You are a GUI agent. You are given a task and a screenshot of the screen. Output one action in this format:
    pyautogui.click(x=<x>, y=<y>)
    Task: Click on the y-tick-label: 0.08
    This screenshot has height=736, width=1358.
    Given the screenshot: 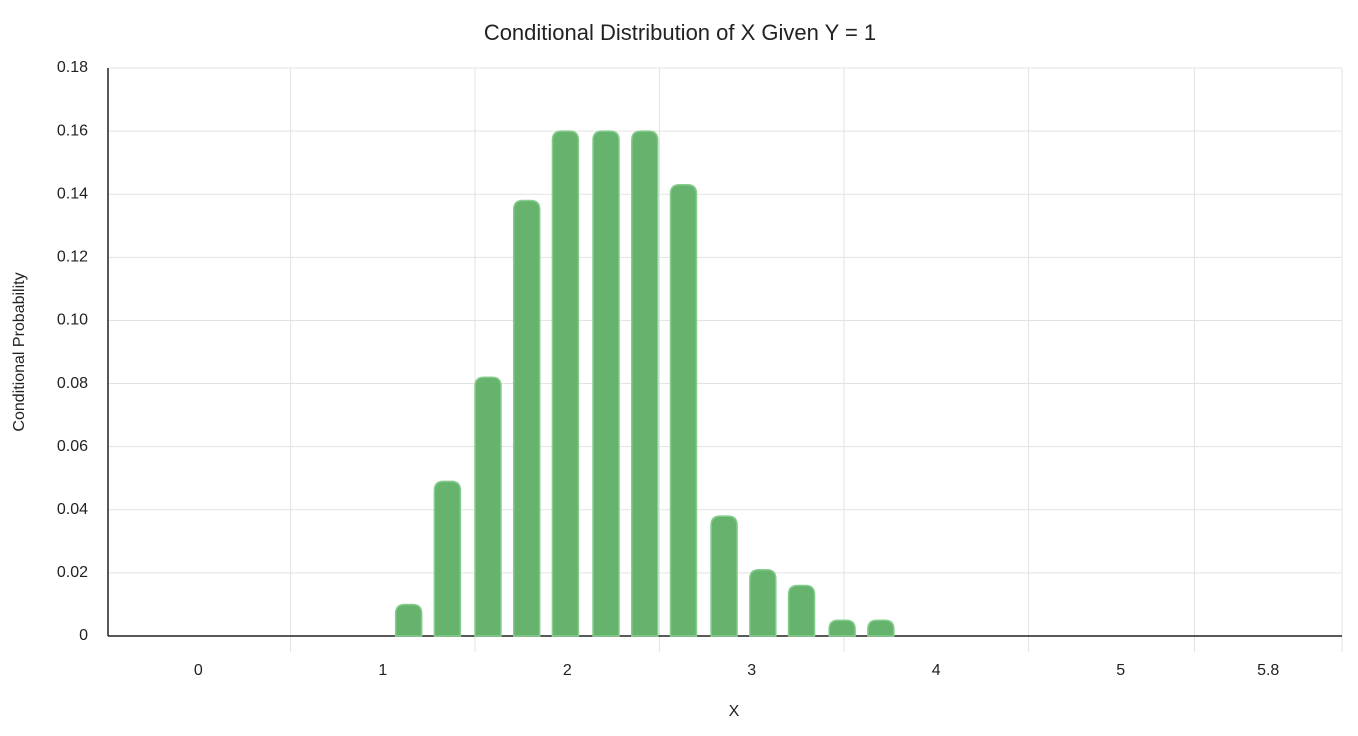 What is the action you would take?
    pyautogui.click(x=72, y=383)
    